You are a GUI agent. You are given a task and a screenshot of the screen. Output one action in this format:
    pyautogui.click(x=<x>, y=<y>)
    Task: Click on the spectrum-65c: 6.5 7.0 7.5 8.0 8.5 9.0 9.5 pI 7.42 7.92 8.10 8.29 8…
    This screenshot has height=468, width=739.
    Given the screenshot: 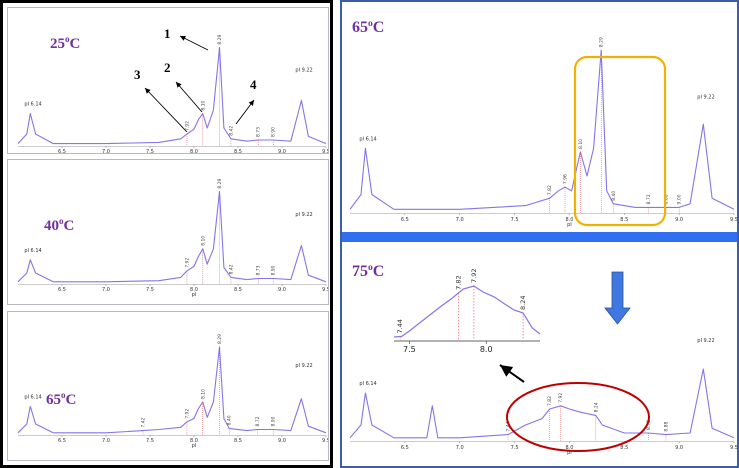 What is the action you would take?
    pyautogui.click(x=168, y=386)
    